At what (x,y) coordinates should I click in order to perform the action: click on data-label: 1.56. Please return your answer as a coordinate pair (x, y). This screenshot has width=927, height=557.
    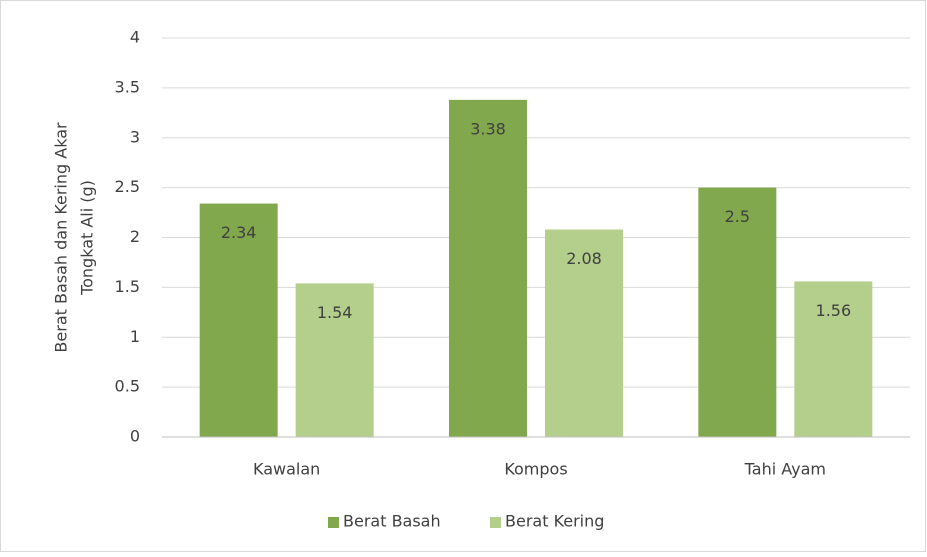
    Looking at the image, I should click on (834, 310).